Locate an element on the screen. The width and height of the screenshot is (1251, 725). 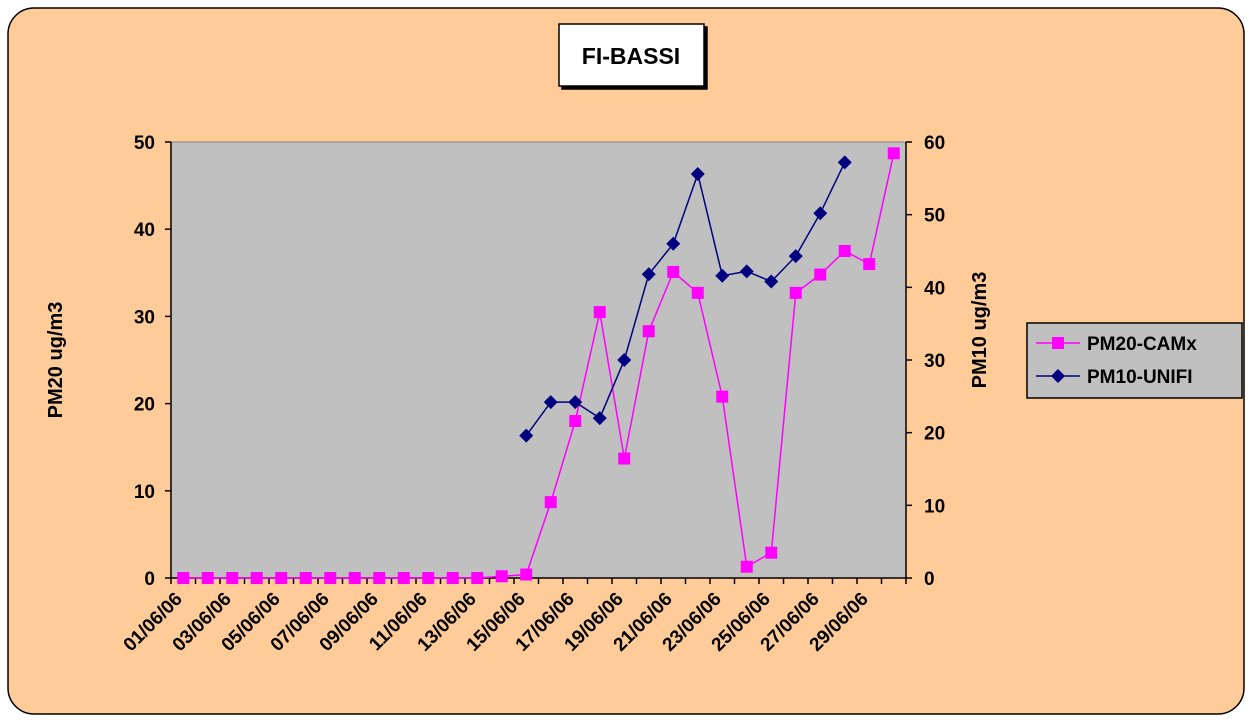
title-box is located at coordinates (631, 55).